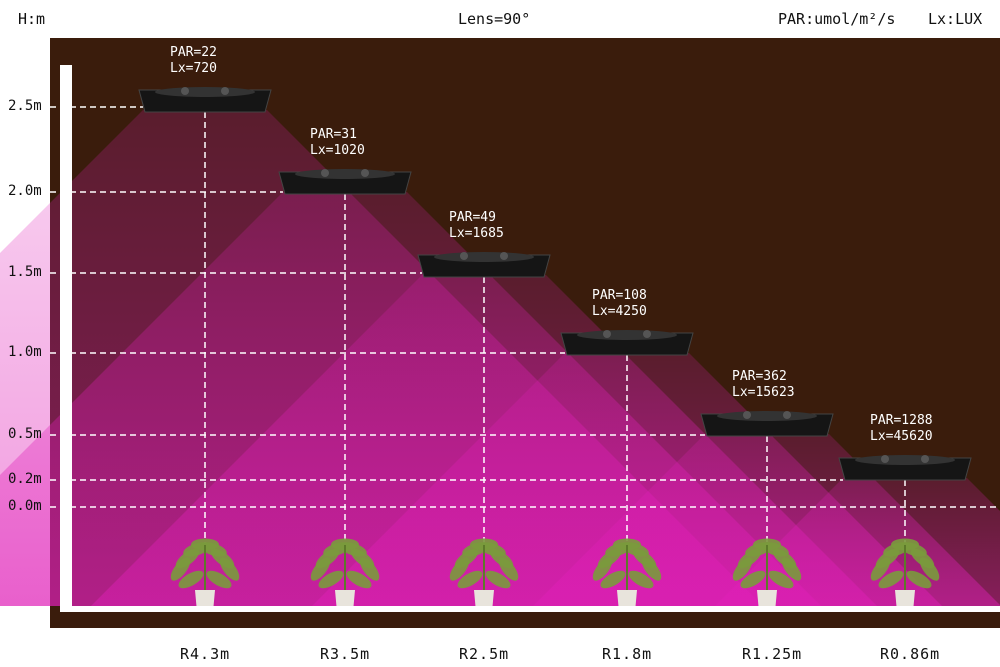  What do you see at coordinates (530, 609) in the screenshot?
I see `floor` at bounding box center [530, 609].